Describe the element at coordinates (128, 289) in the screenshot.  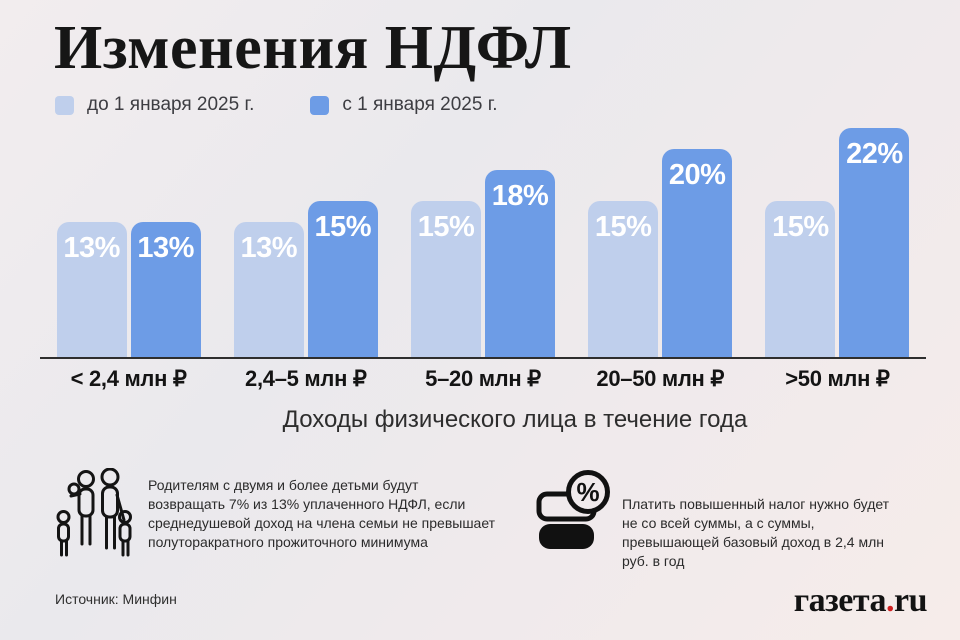
I see `bar-group: 13% 13%` at that location.